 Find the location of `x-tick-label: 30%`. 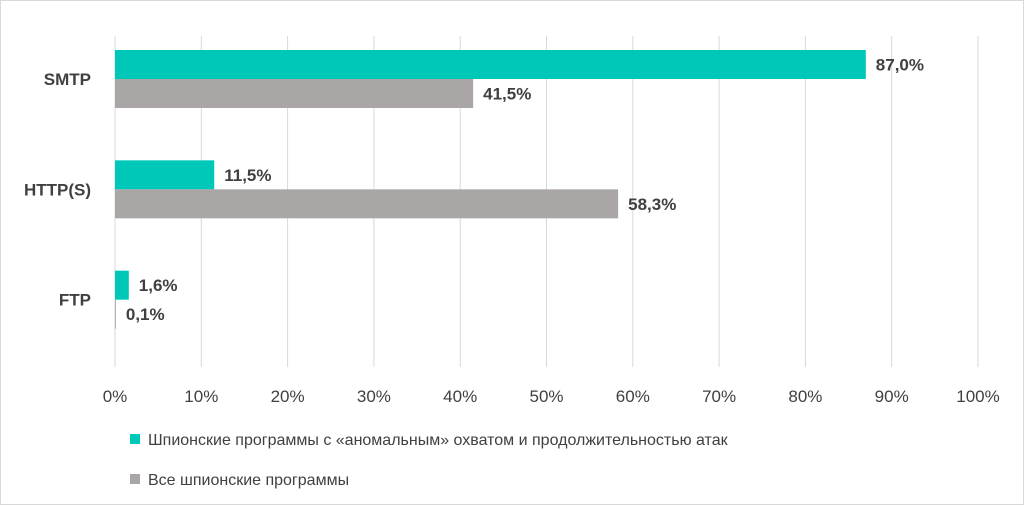

x-tick-label: 30% is located at coordinates (374, 396).